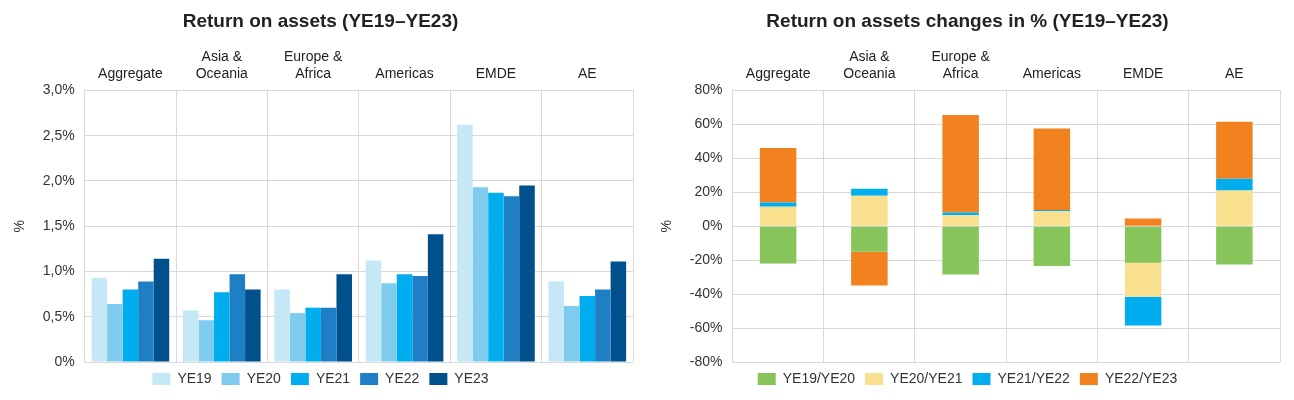 The width and height of the screenshot is (1294, 400). I want to click on chart-title: Return on assets (YE19–YE23), so click(320, 20).